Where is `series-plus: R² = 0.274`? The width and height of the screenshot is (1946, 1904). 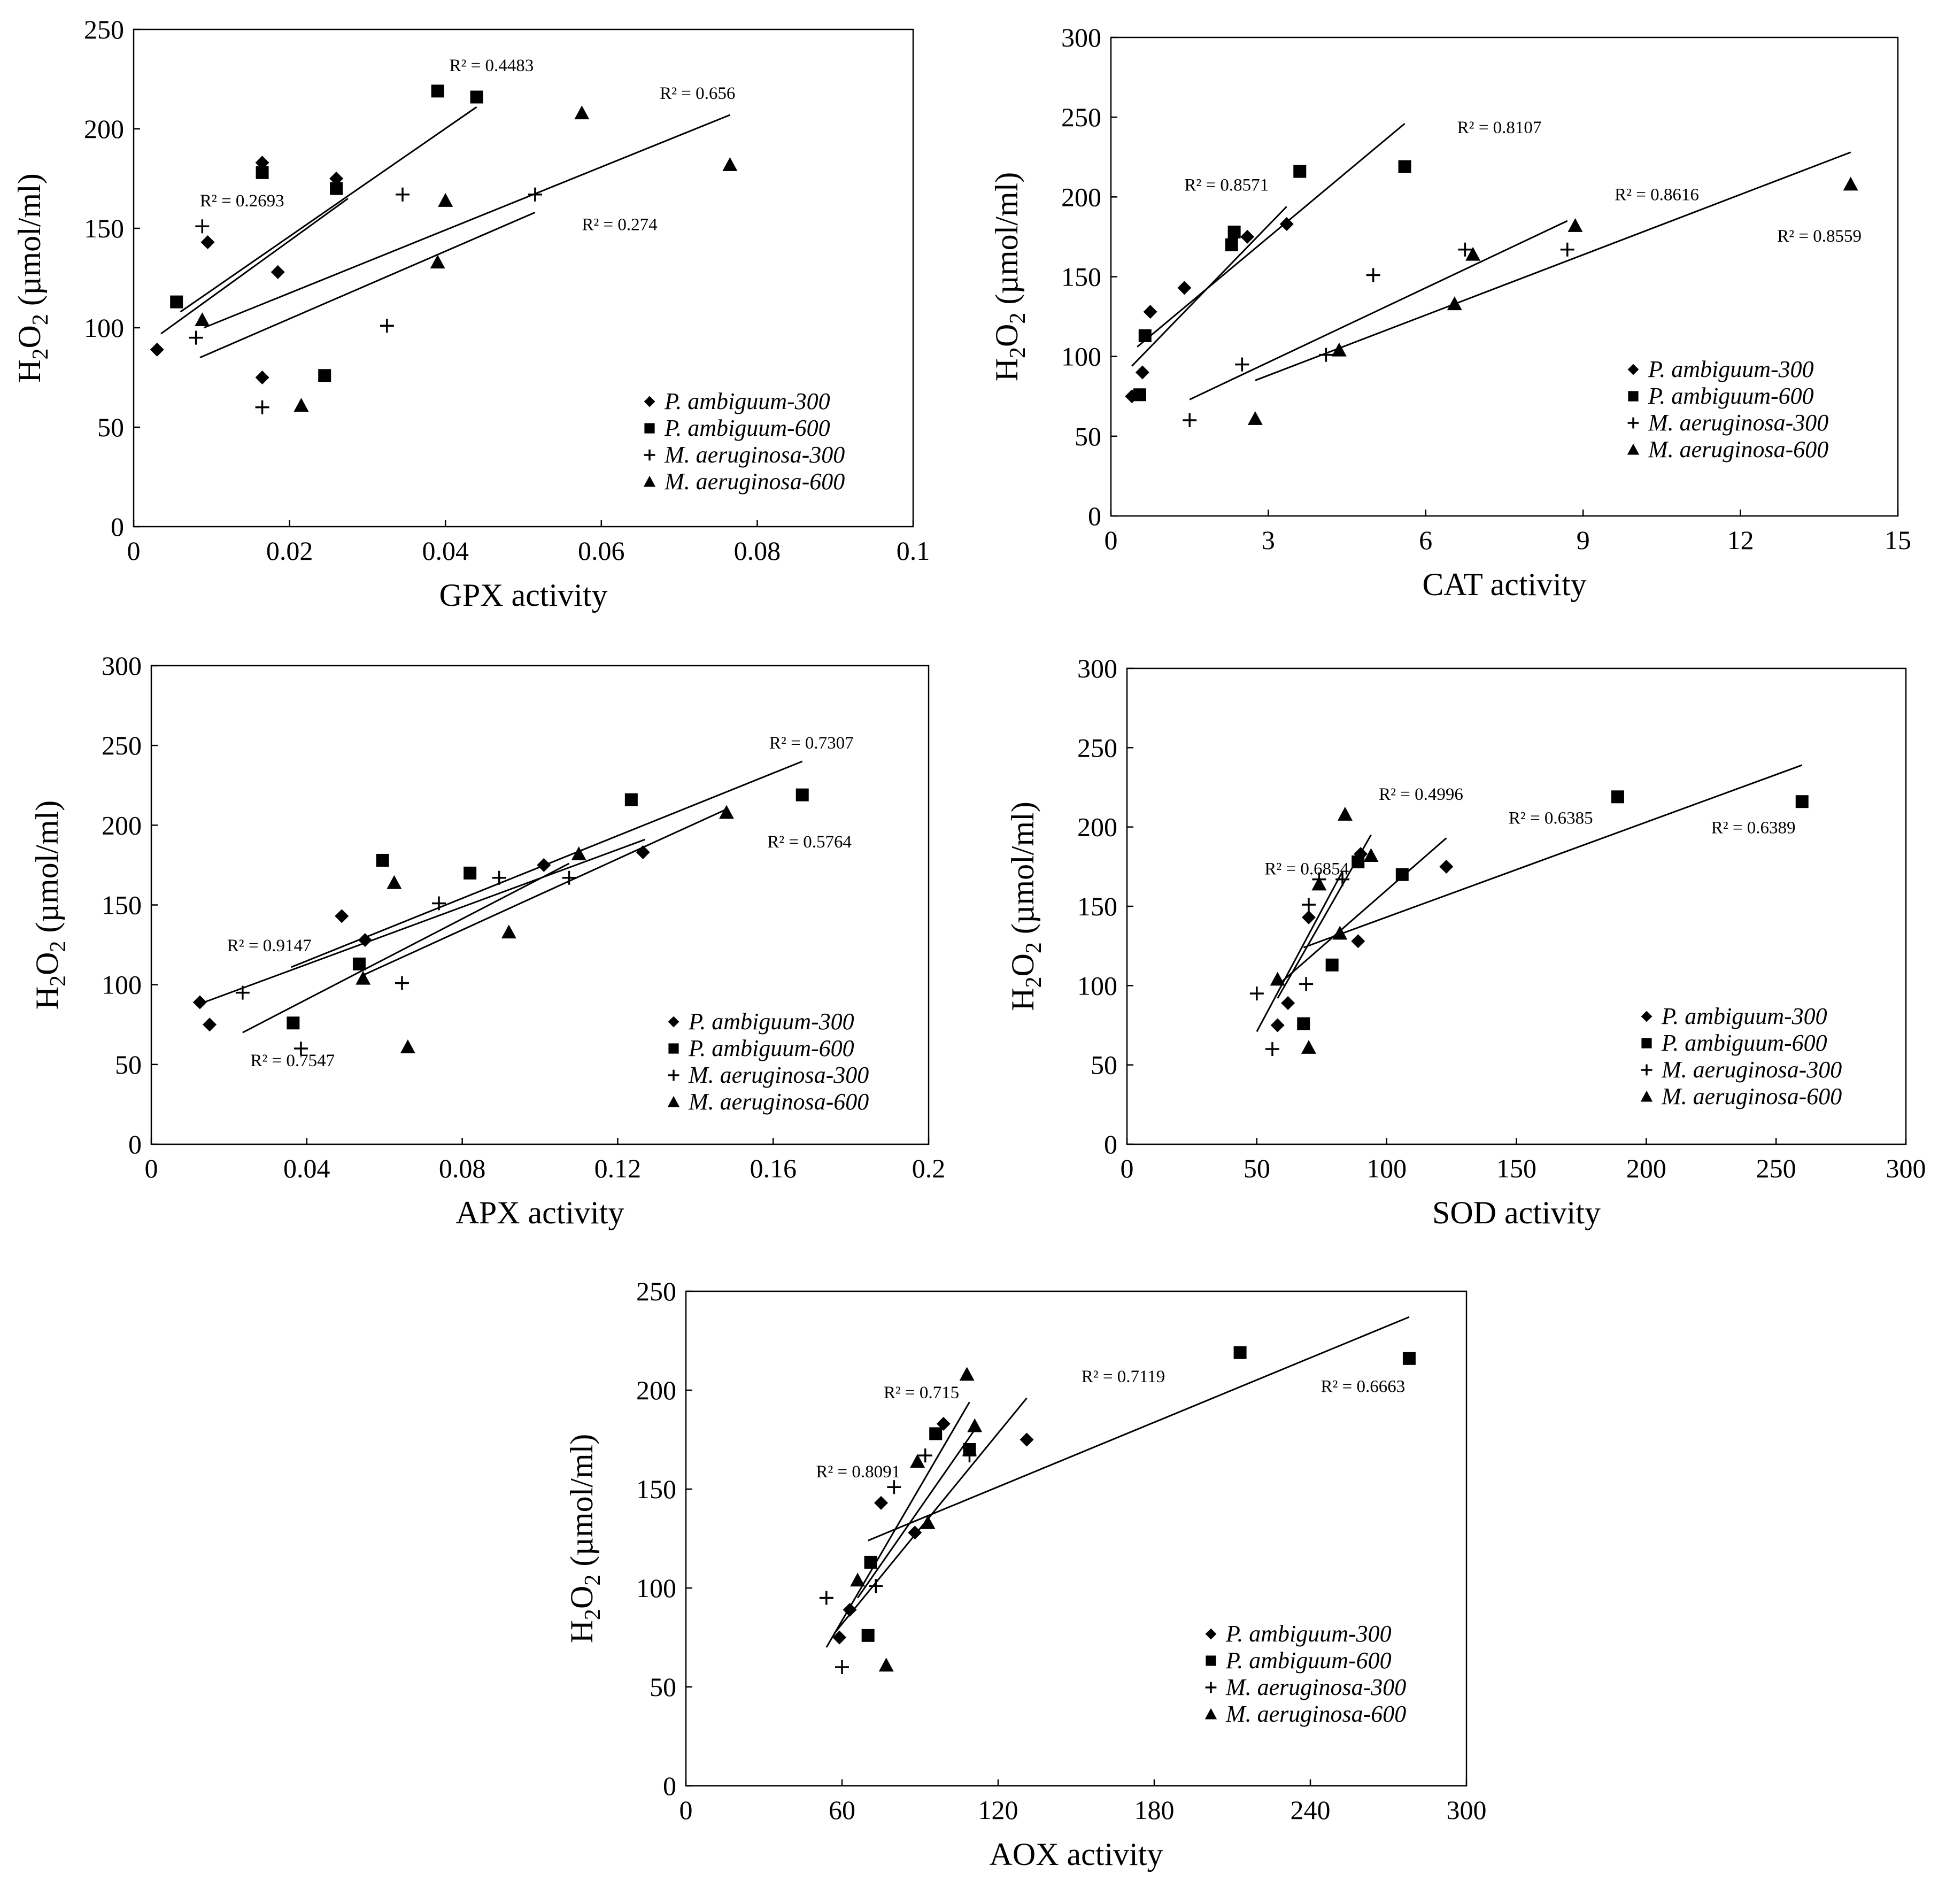 series-plus: R² = 0.274 is located at coordinates (423, 300).